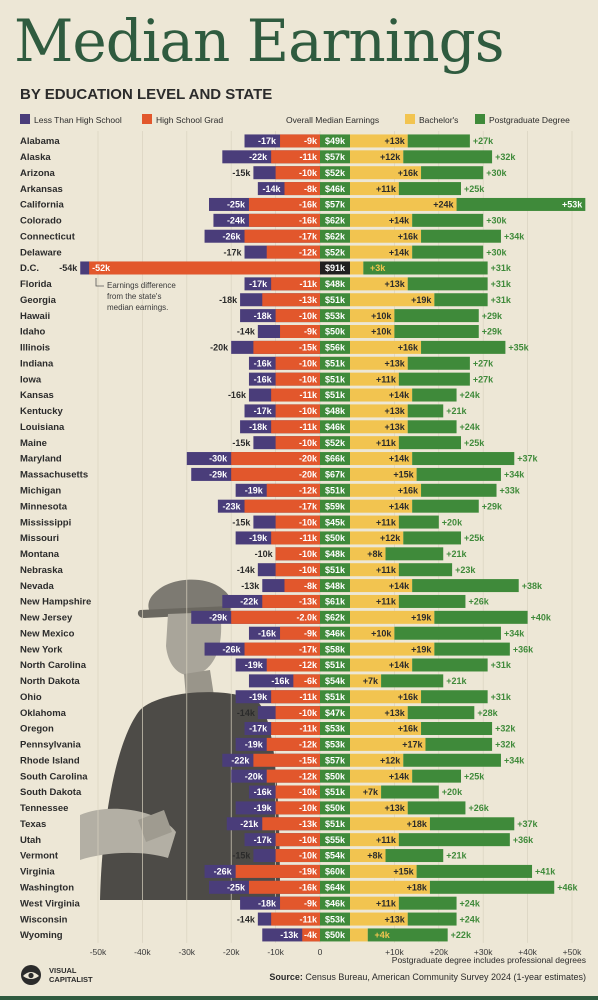  I want to click on hs-grad-value: -17k, so click(308, 649).